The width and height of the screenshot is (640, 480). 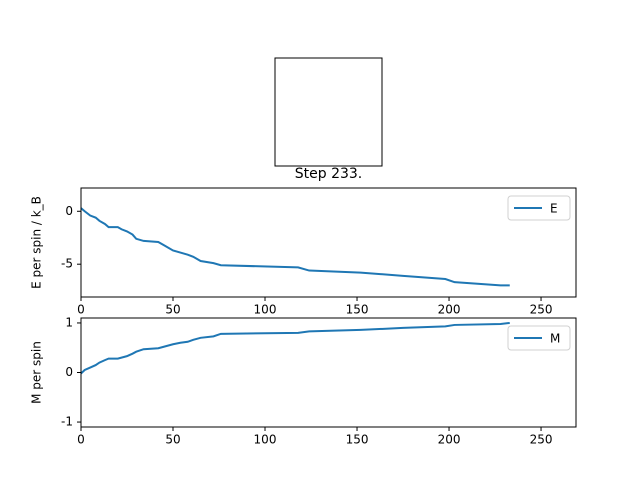 I want to click on y-axis-label: M per spin, so click(x=37, y=372).